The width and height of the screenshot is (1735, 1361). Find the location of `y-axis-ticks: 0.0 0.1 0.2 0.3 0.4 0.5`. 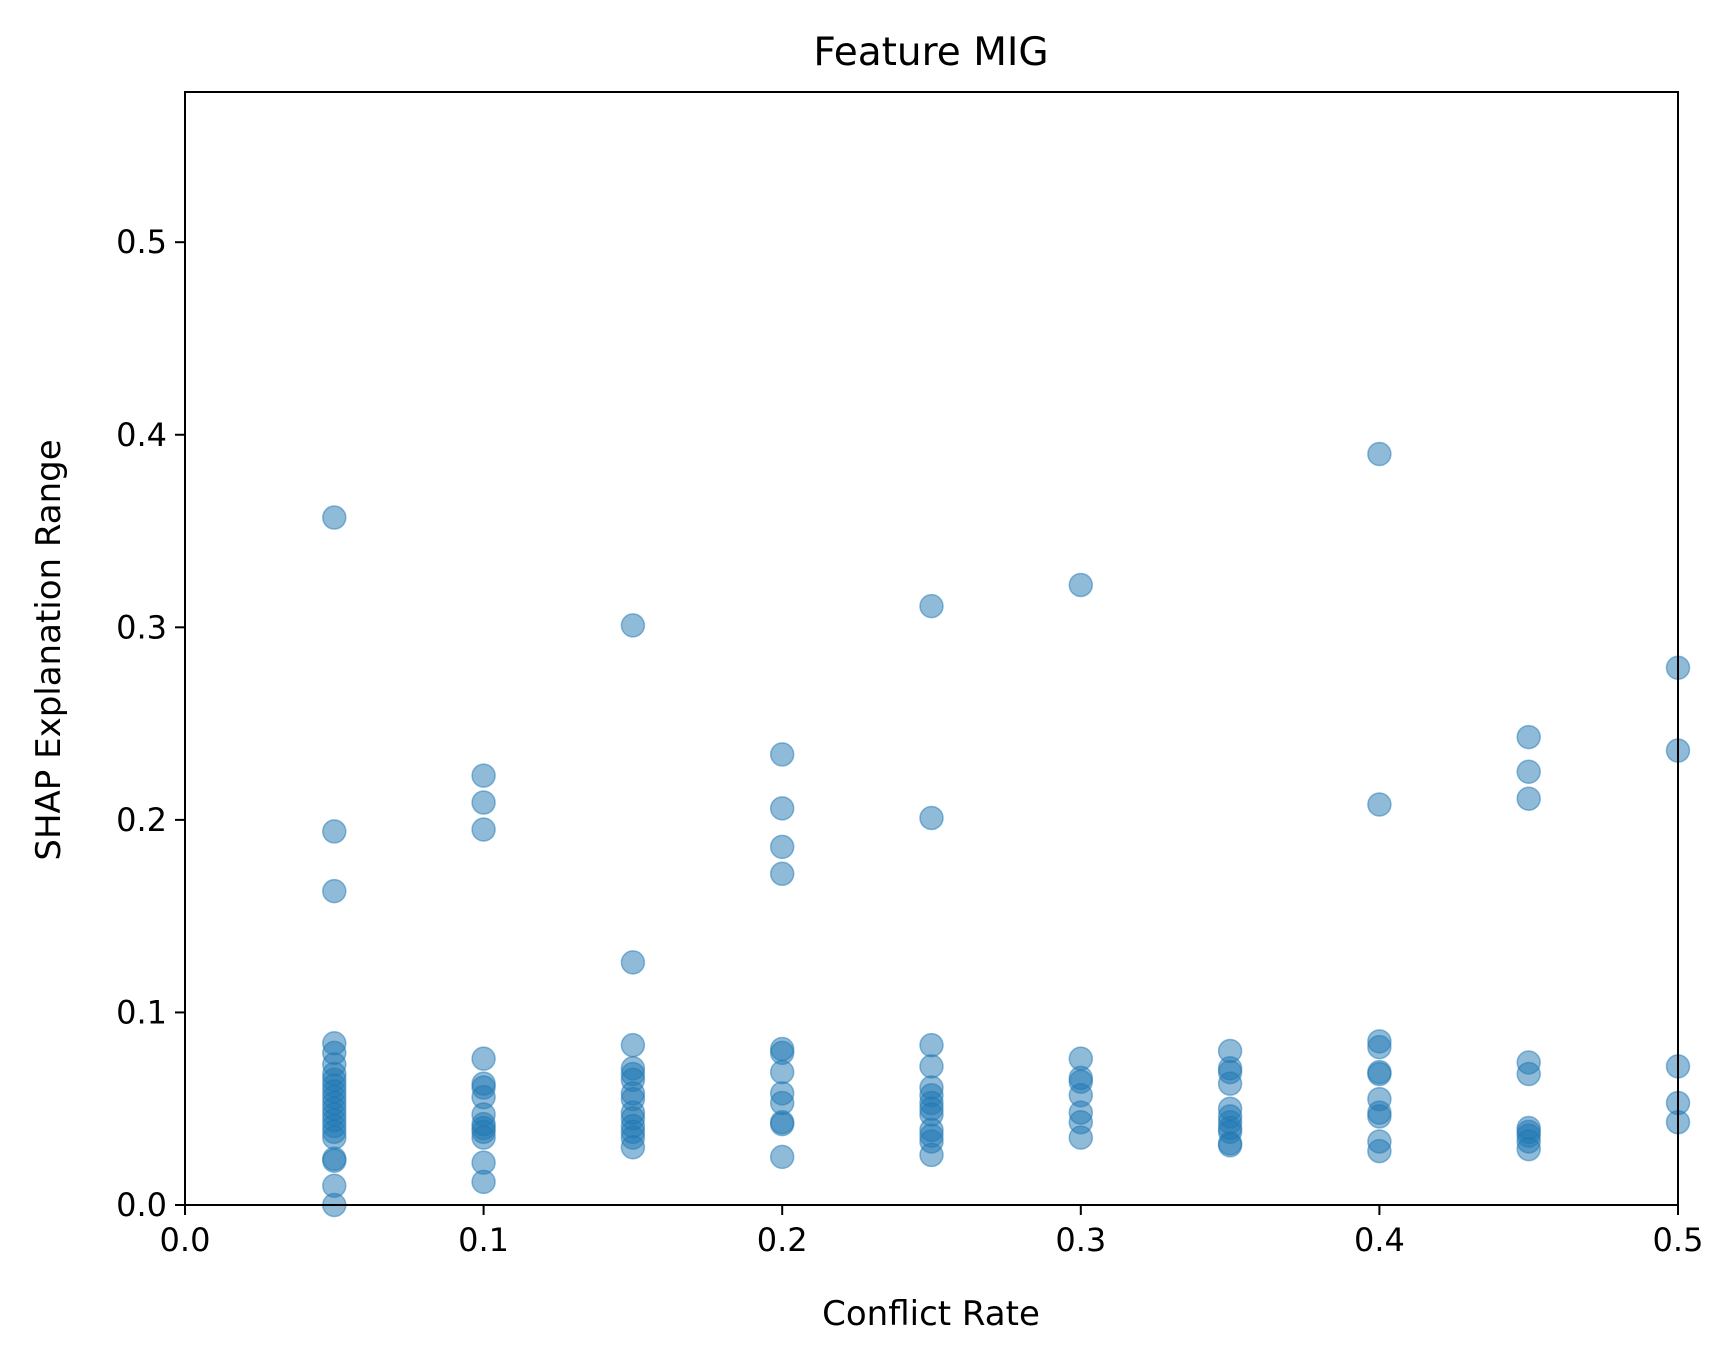

y-axis-ticks: 0.0 0.1 0.2 0.3 0.4 0.5 is located at coordinates (150, 723).